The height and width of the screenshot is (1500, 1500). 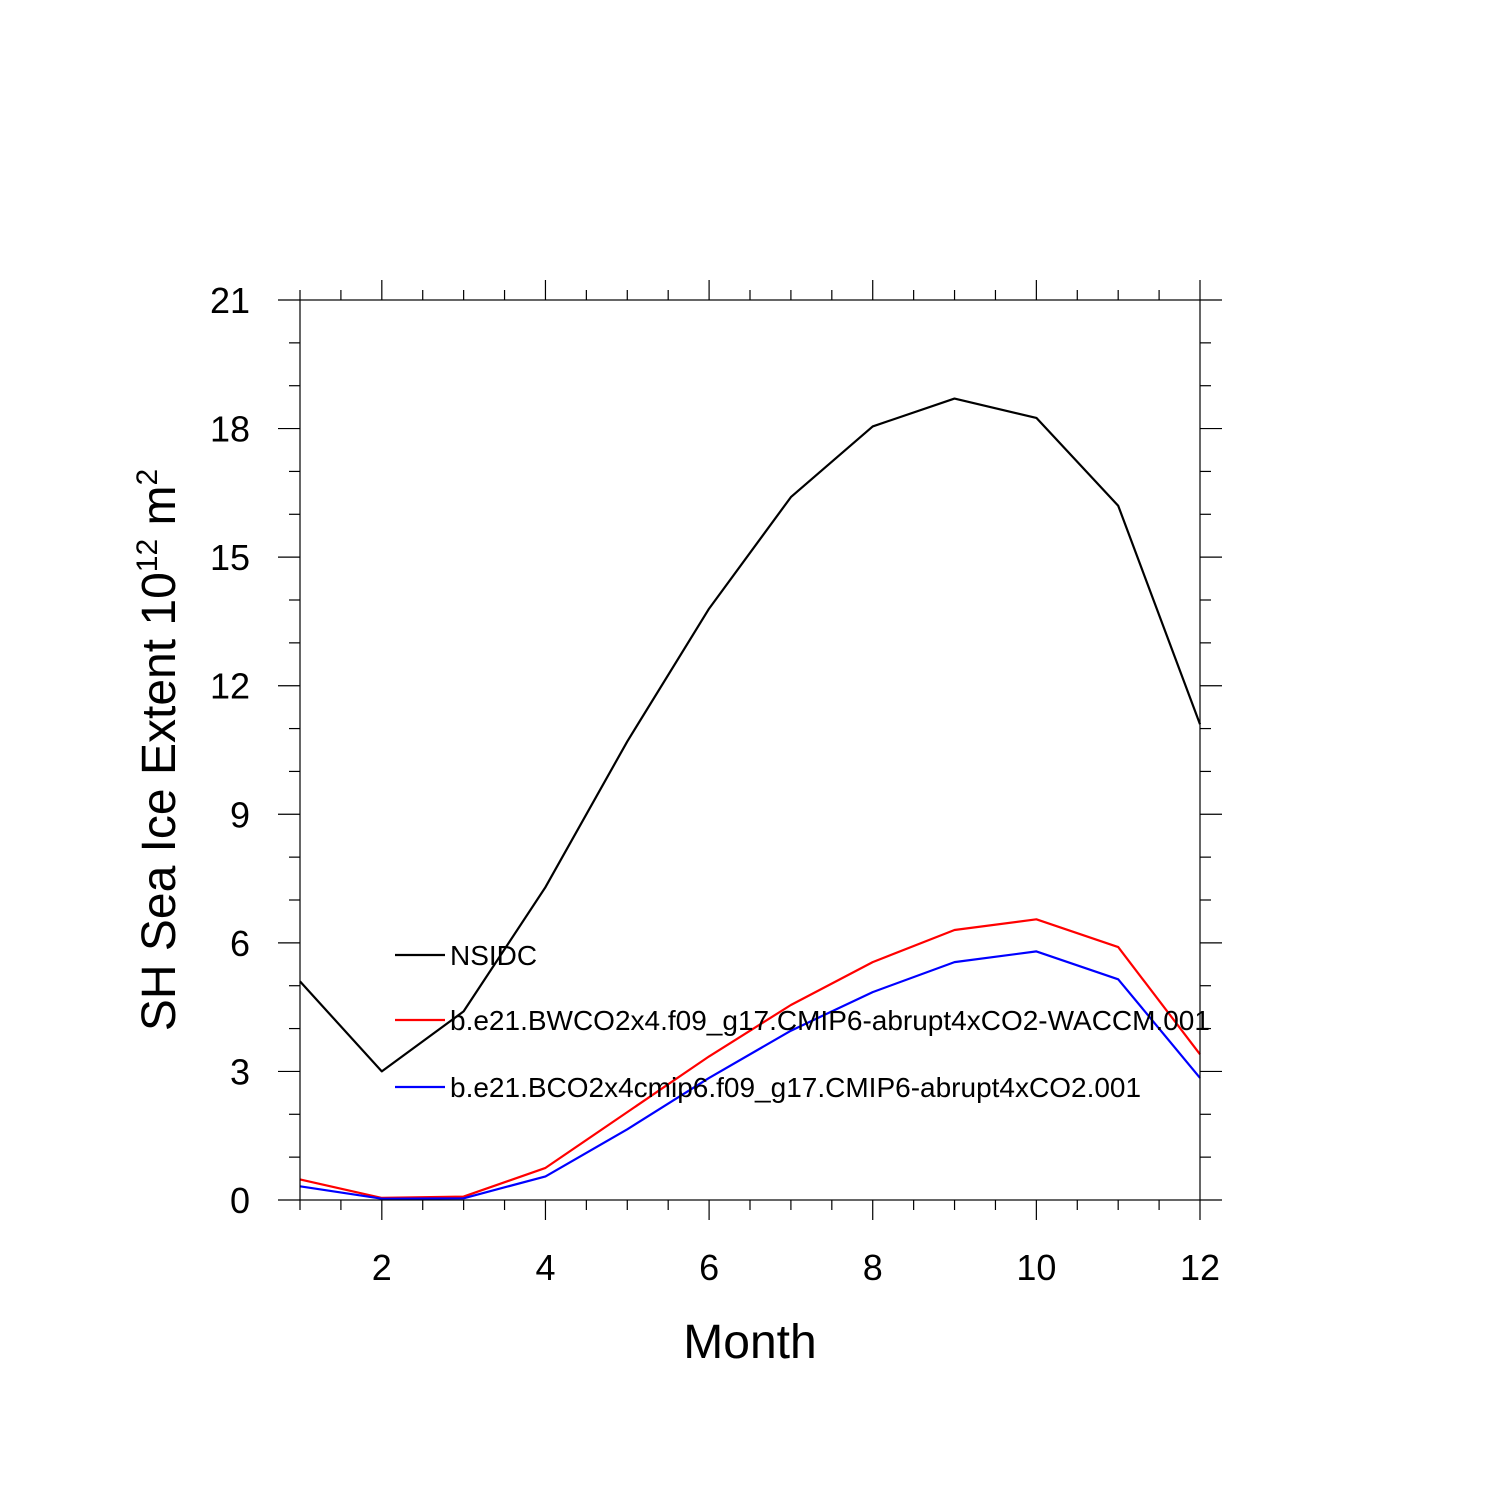 What do you see at coordinates (749, 1342) in the screenshot?
I see `x-axis-title: Month` at bounding box center [749, 1342].